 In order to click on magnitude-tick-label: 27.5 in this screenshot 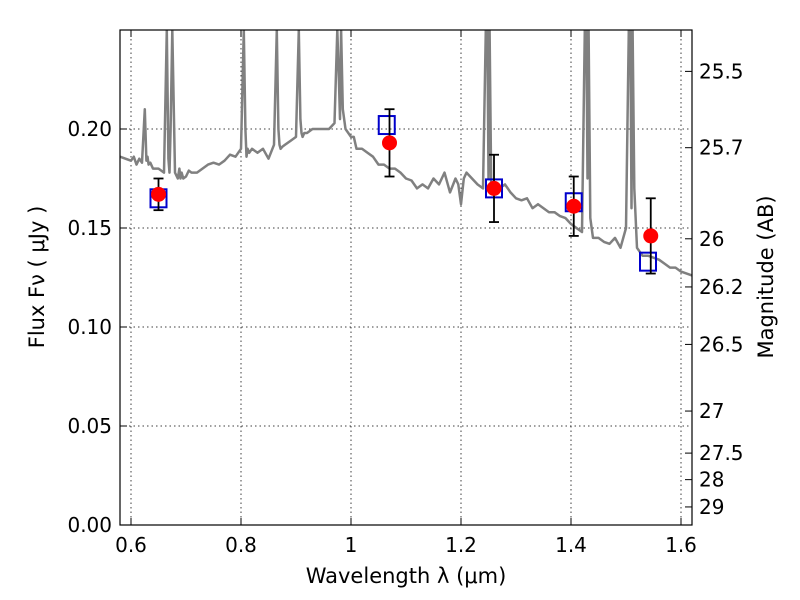, I will do `click(721, 453)`.